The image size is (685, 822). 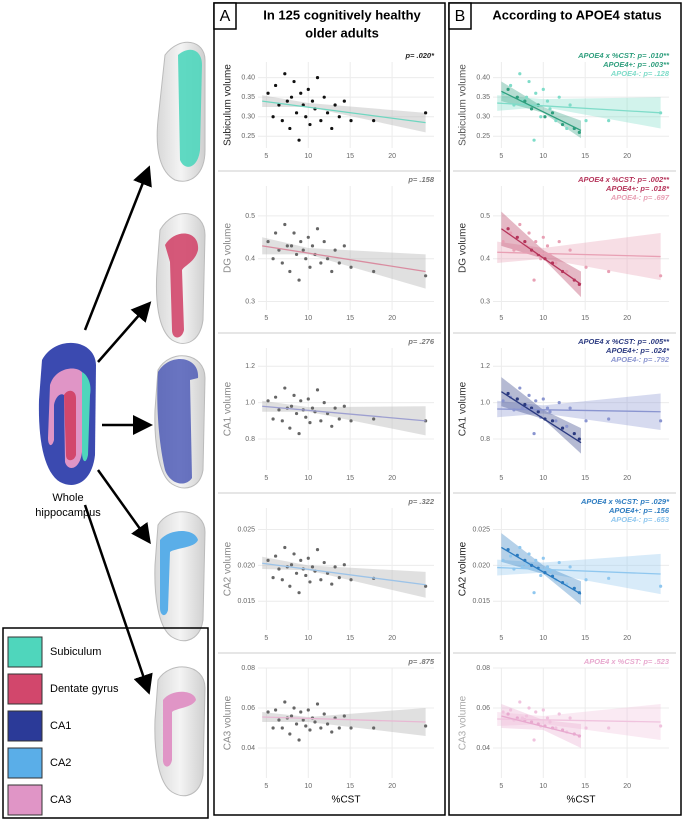 What do you see at coordinates (420, 501) in the screenshot?
I see `p-value-annotation: p= .322` at bounding box center [420, 501].